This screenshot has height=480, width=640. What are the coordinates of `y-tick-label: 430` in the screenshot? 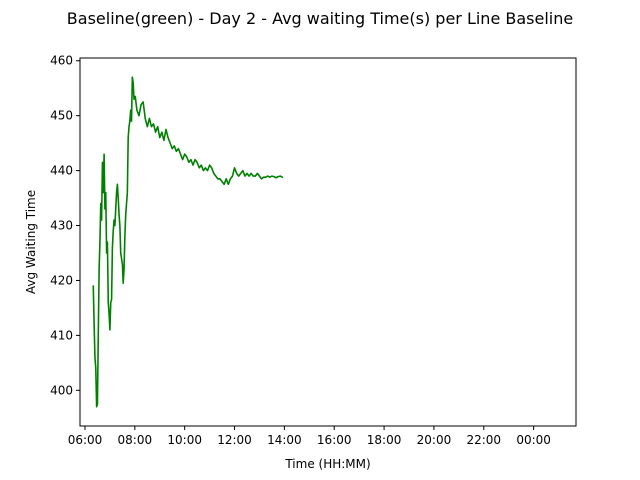 It's located at (61, 226).